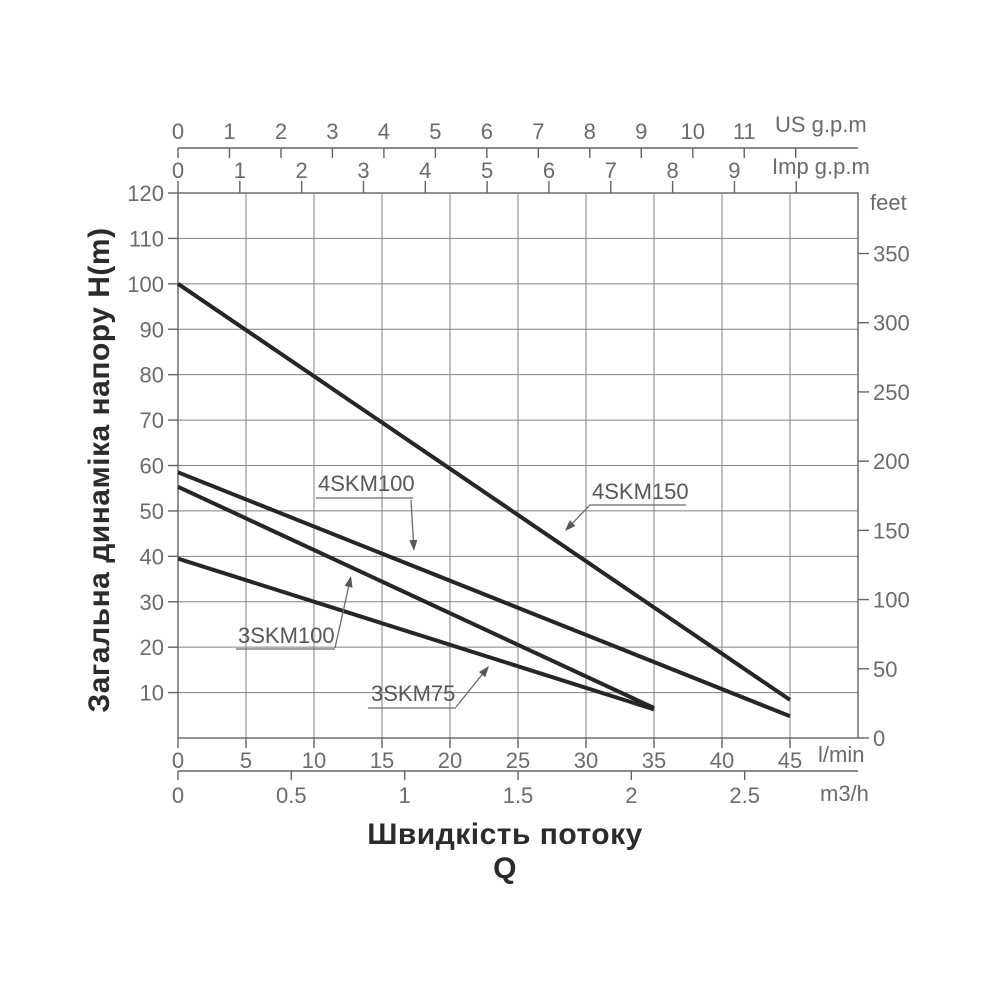 The image size is (1000, 1000). Describe the element at coordinates (405, 795) in the screenshot. I see `m3h-tick-label: 1` at that location.